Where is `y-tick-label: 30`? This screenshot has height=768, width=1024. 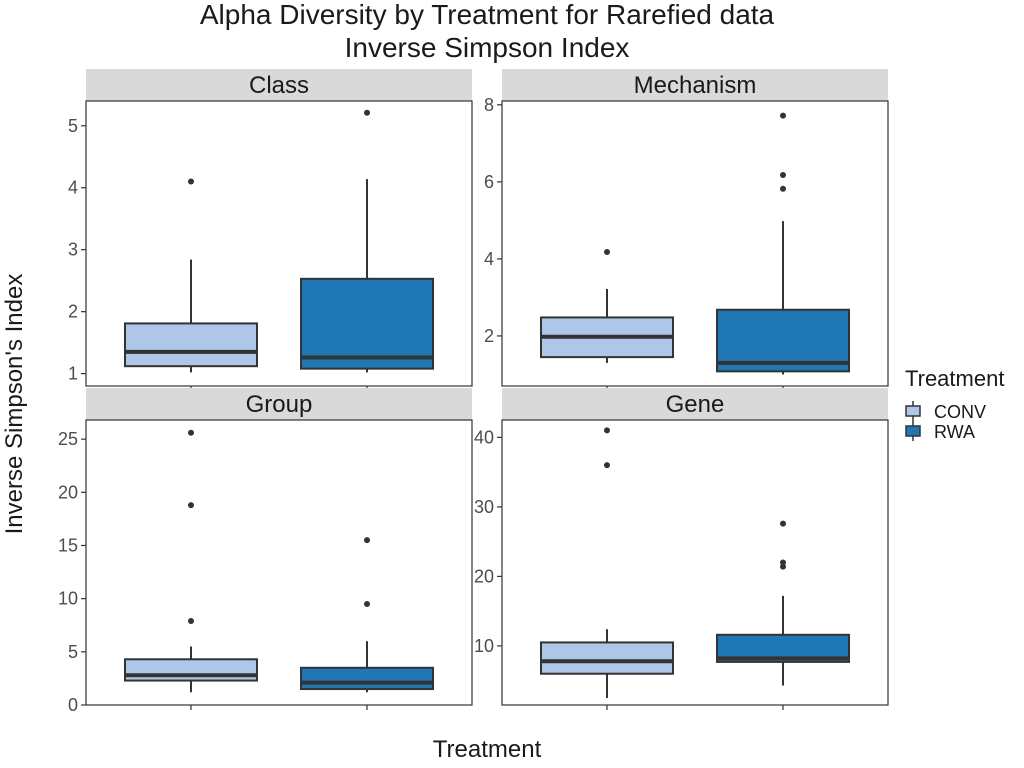
y-tick-label: 30 is located at coordinates (484, 507).